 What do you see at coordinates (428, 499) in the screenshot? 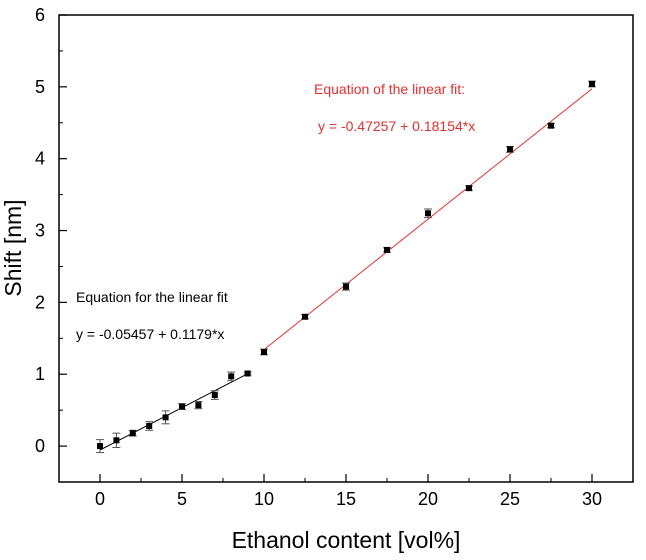
I see `x-tick-label: 20` at bounding box center [428, 499].